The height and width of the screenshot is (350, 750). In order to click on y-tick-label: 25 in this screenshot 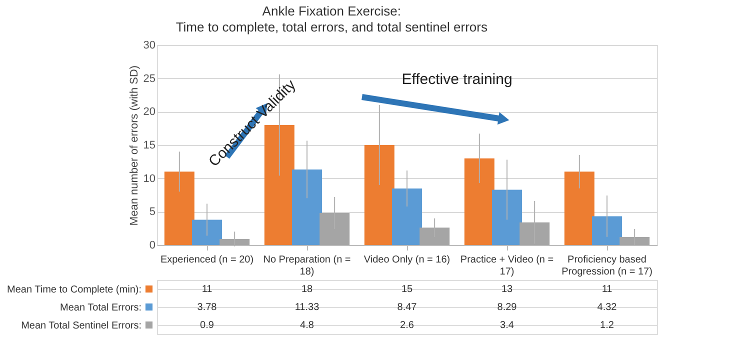, I will do `click(149, 78)`.